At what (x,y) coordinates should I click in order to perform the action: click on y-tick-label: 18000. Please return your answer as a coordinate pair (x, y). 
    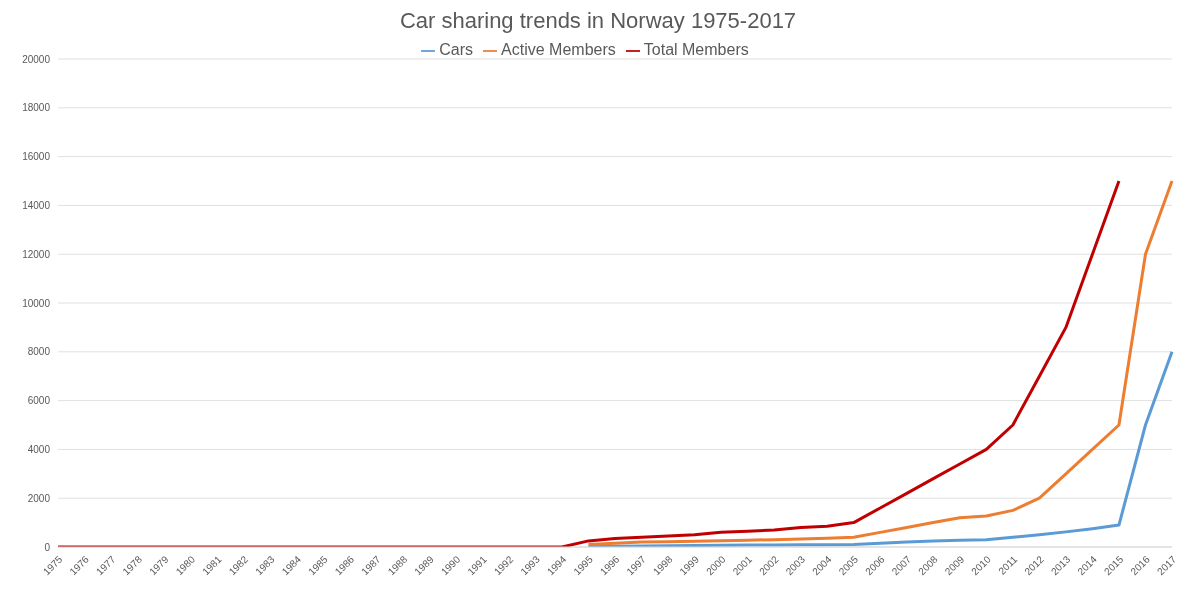
    Looking at the image, I should click on (36, 108).